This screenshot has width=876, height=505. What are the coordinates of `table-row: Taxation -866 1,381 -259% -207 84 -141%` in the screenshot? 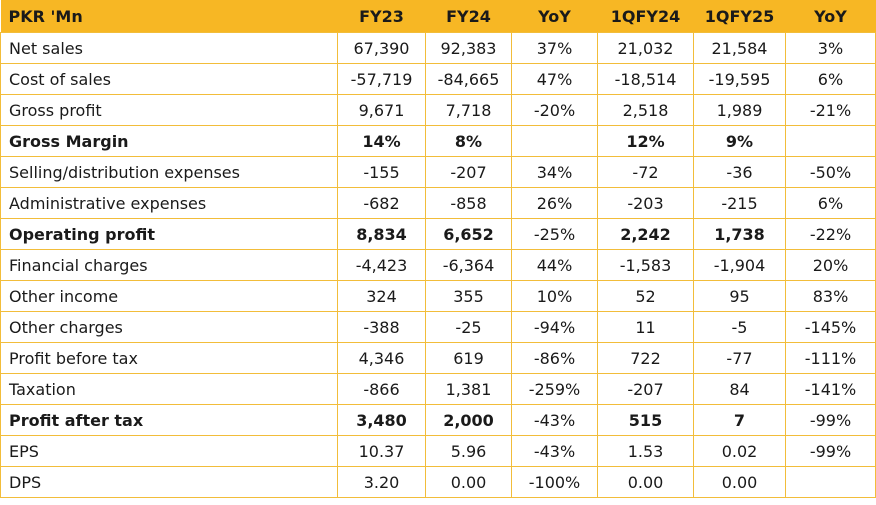 It's located at (438, 389).